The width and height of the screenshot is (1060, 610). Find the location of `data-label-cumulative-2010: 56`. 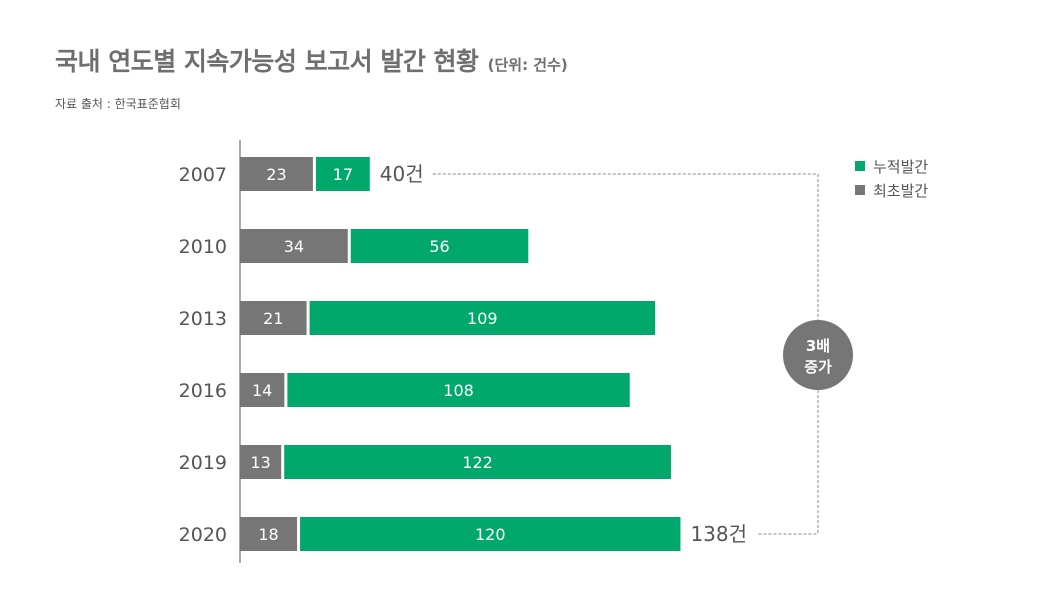

data-label-cumulative-2010: 56 is located at coordinates (439, 246).